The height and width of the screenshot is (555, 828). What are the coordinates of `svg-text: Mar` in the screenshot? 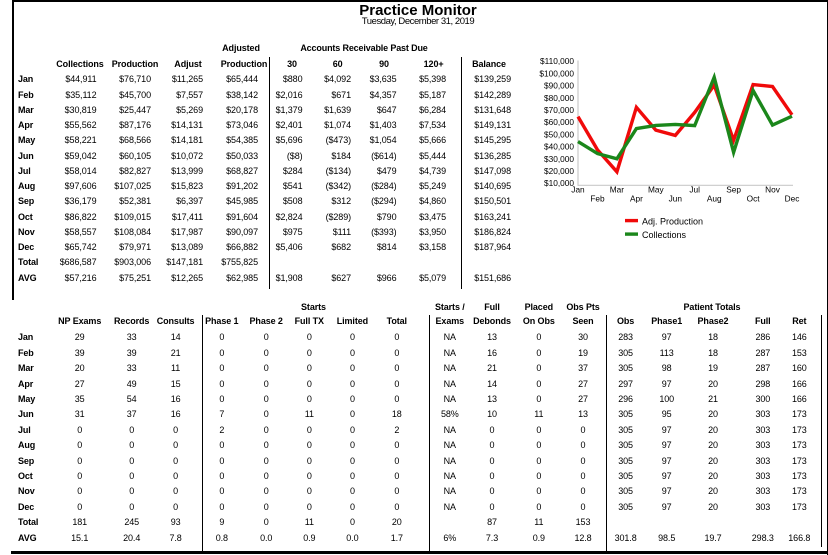 It's located at (617, 189).